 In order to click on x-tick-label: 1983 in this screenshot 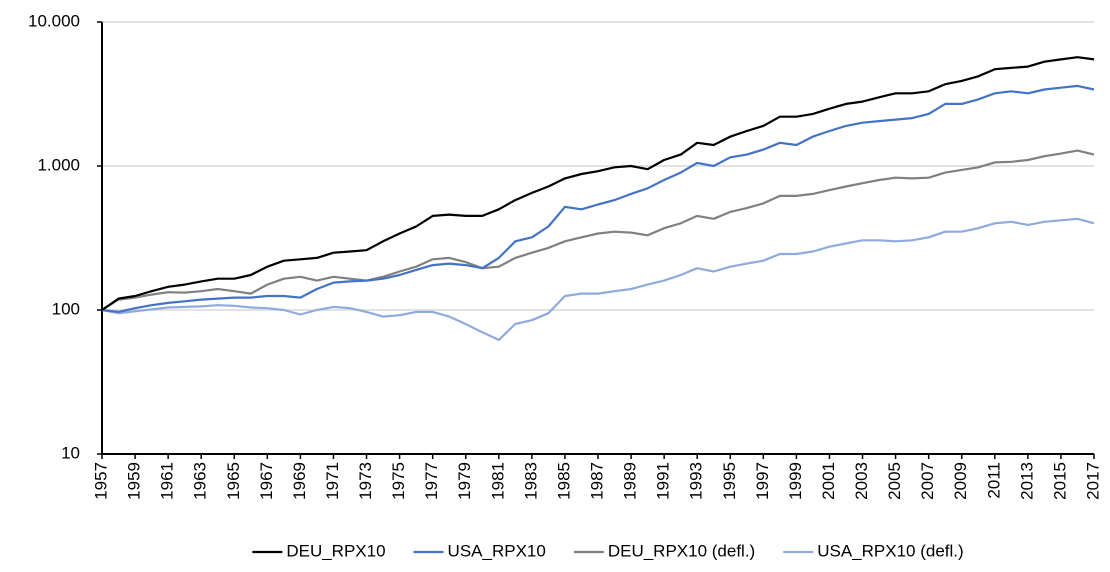, I will do `click(530, 481)`.